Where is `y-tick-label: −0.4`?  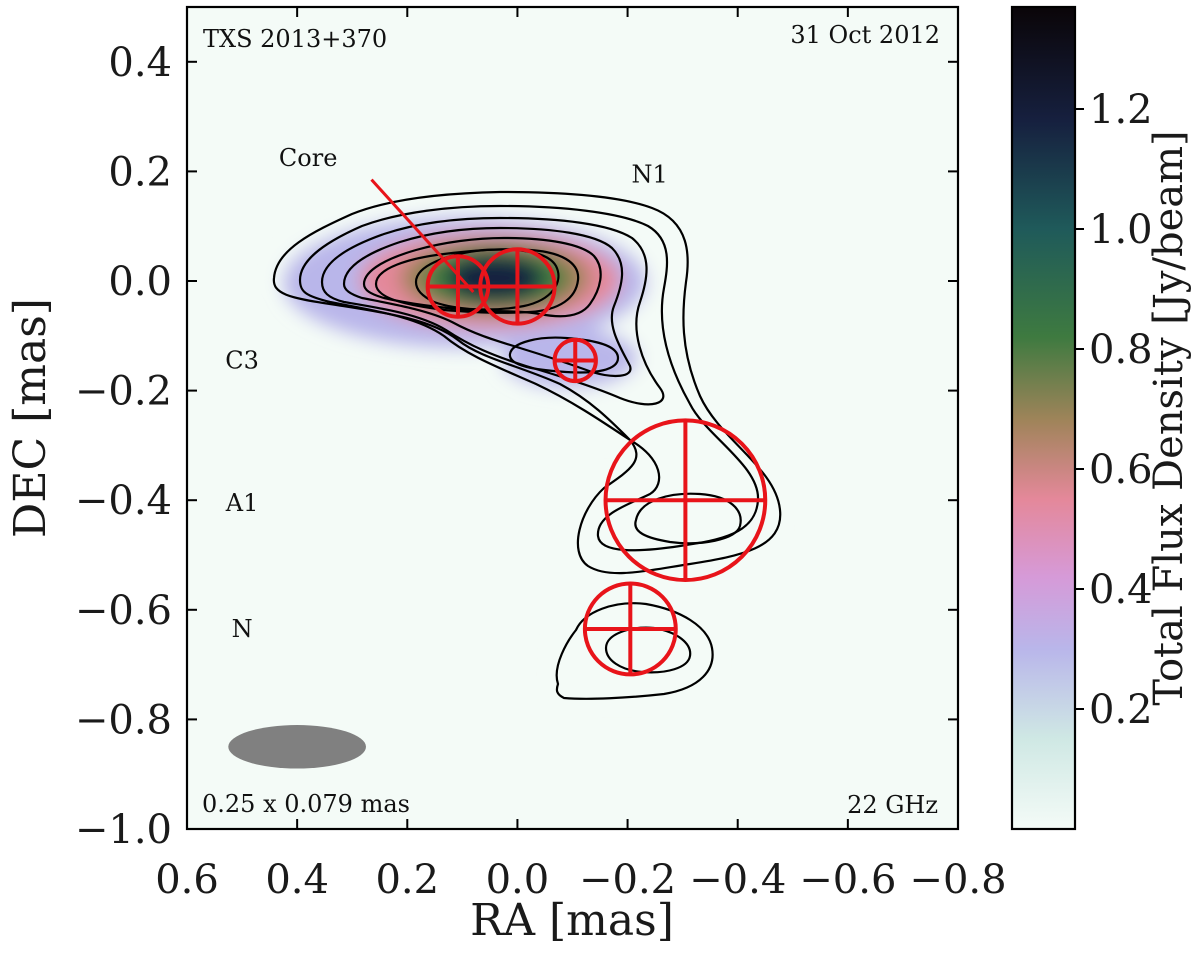
y-tick-label: −0.4 is located at coordinates (123, 501).